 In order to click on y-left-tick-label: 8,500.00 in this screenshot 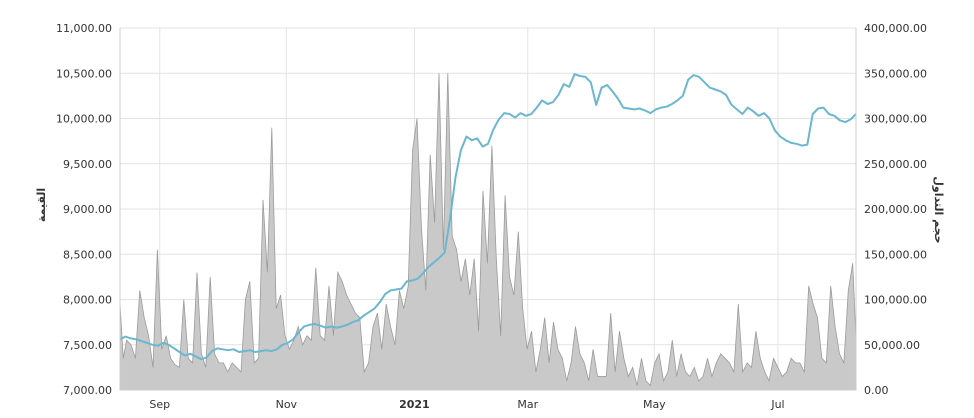, I will do `click(87, 254)`.